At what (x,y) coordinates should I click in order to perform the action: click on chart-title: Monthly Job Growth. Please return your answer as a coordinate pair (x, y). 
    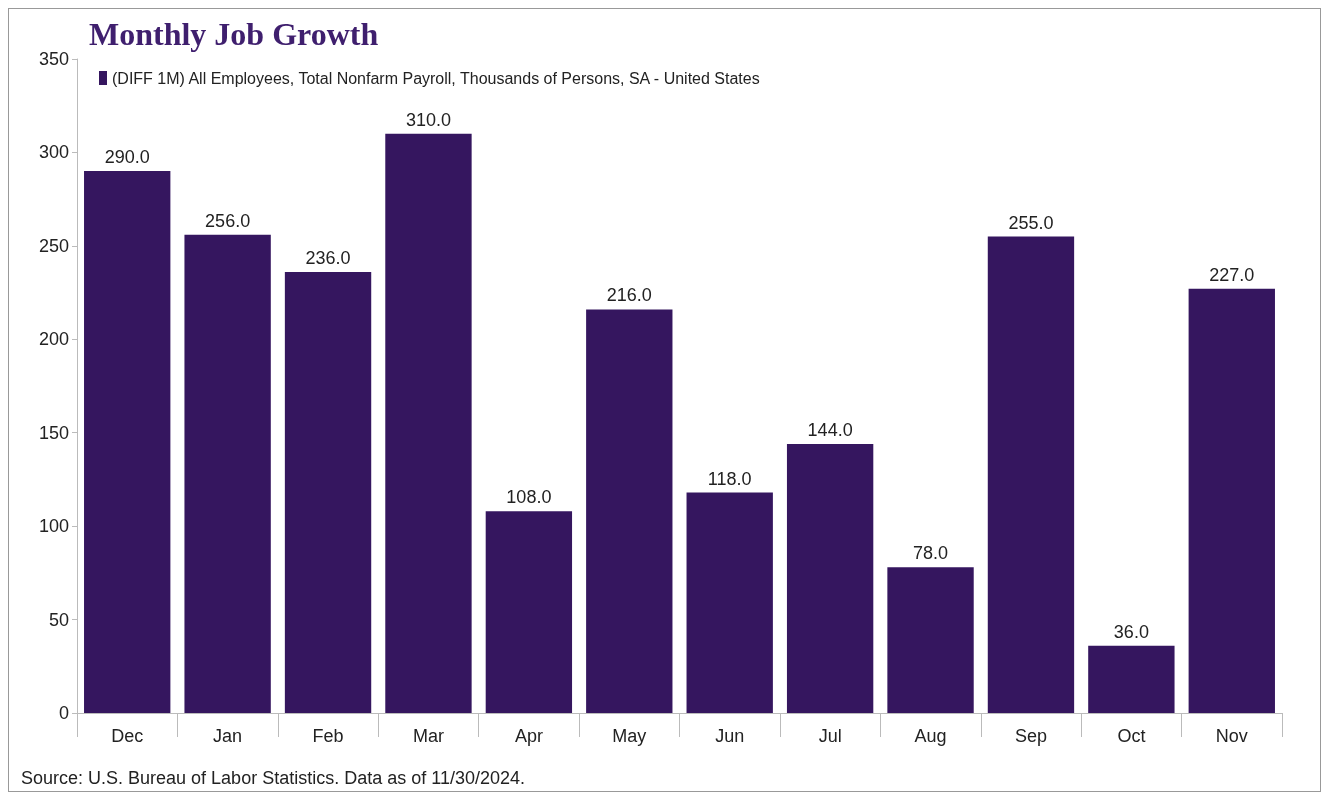
    Looking at the image, I should click on (234, 34).